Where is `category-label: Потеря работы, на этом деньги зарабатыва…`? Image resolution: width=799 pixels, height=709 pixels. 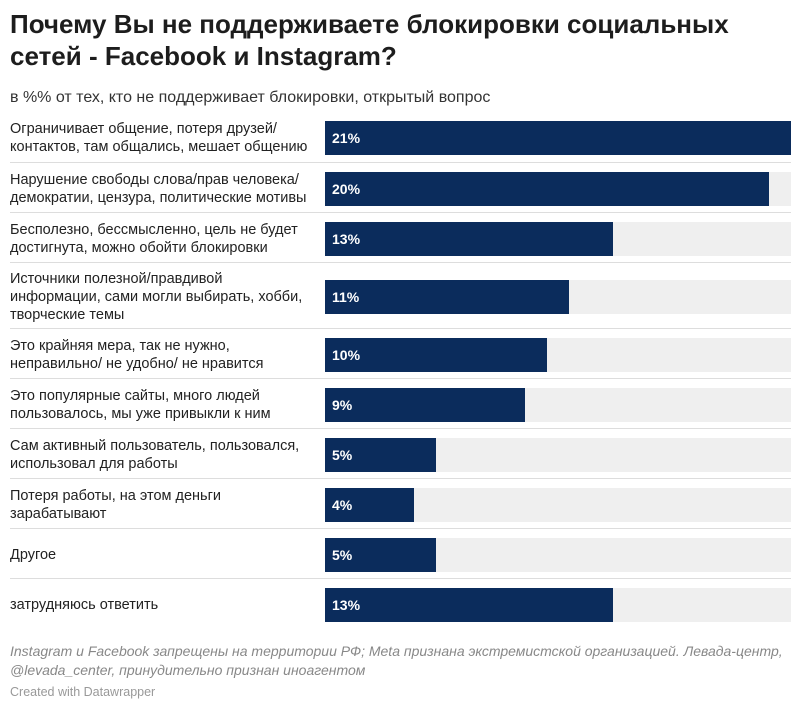 category-label: Потеря работы, на этом деньги зарабатыва… is located at coordinates (115, 505).